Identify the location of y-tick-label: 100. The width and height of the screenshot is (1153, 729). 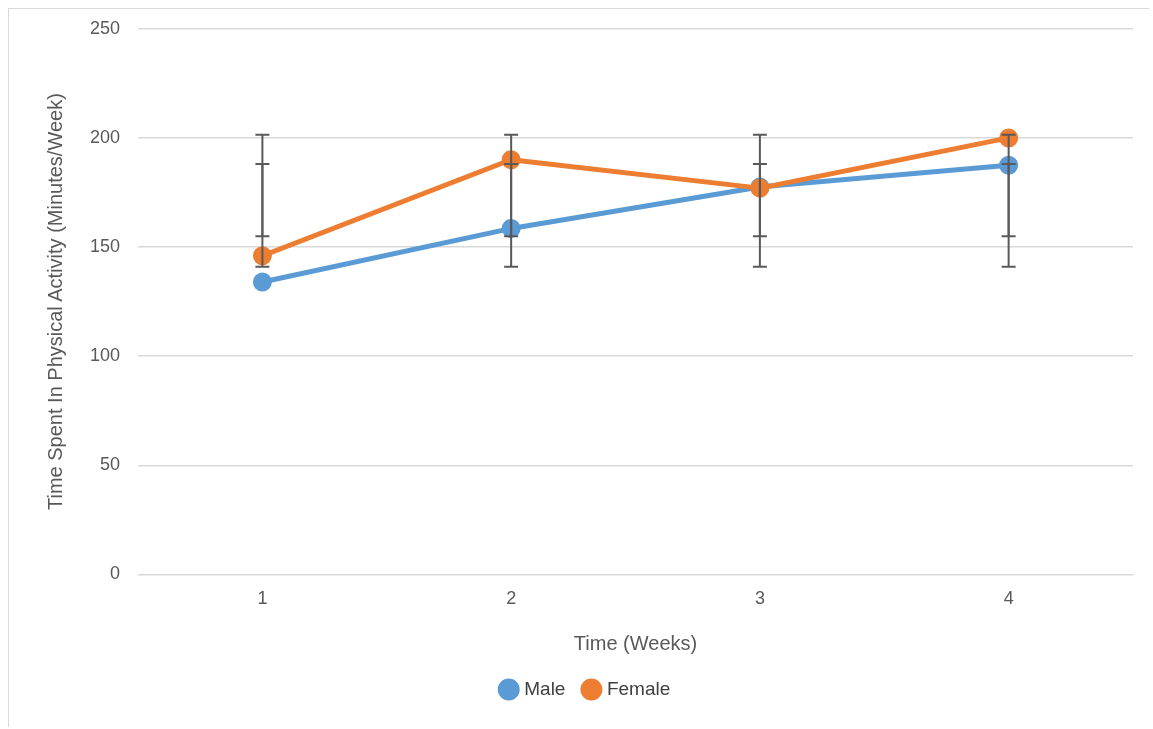
(105, 355).